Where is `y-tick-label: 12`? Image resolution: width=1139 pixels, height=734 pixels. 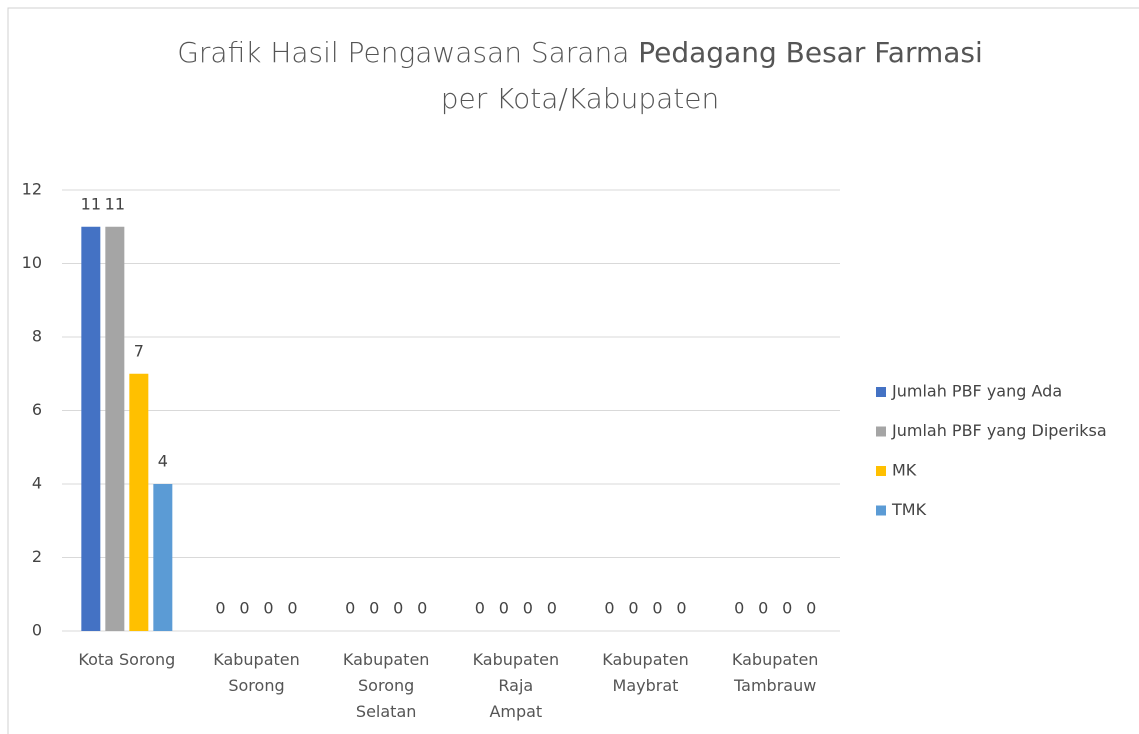
y-tick-label: 12 is located at coordinates (32, 189).